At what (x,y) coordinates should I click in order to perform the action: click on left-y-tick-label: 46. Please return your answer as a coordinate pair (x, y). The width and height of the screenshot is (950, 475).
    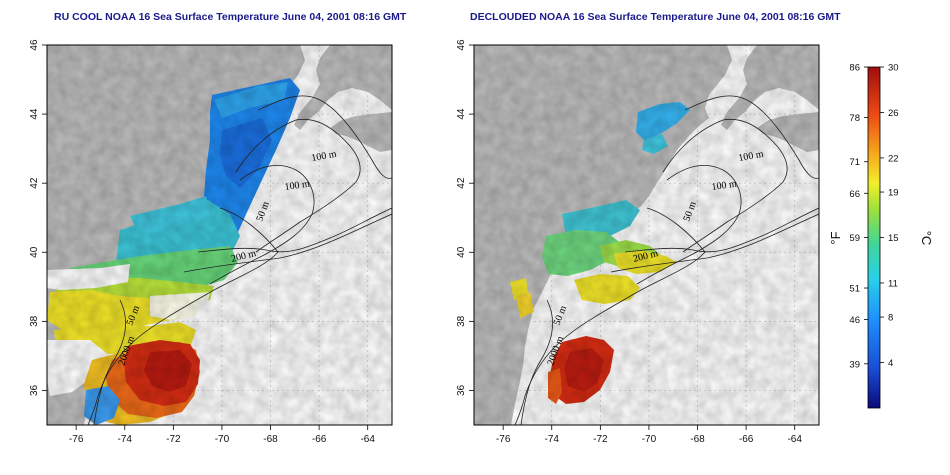
    Looking at the image, I should click on (34, 45).